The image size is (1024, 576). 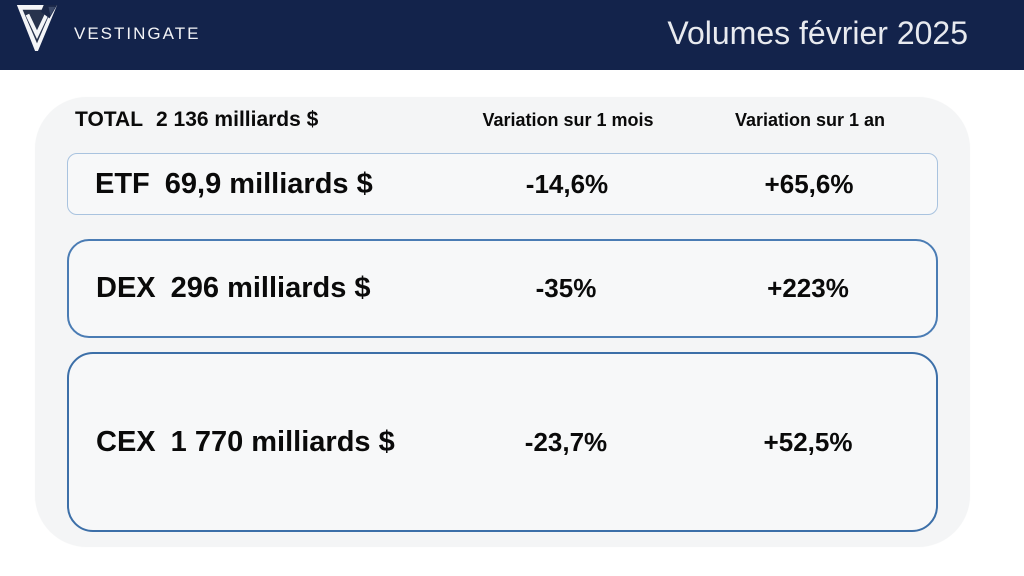 What do you see at coordinates (268, 183) in the screenshot?
I see `row-etf-value: 69,9 milliards $` at bounding box center [268, 183].